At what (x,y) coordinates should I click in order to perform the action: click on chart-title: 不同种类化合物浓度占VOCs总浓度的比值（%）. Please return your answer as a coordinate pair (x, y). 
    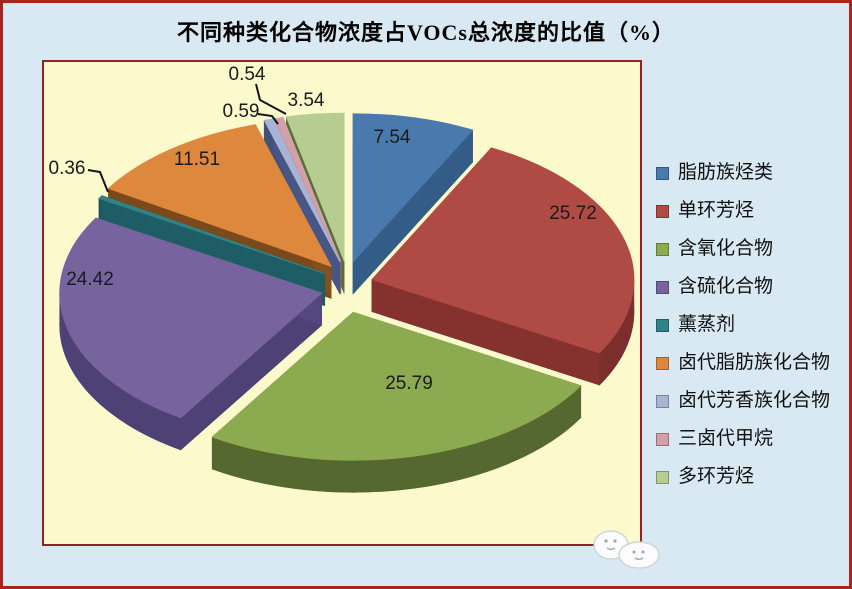
    Looking at the image, I should click on (425, 32).